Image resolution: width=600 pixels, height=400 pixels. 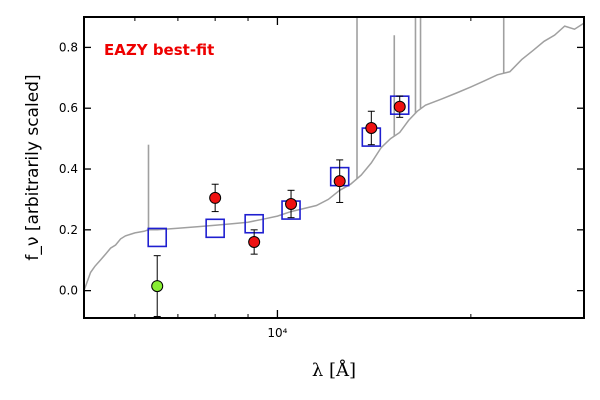 I want to click on y-tick-label: 0.8, so click(x=68, y=47).